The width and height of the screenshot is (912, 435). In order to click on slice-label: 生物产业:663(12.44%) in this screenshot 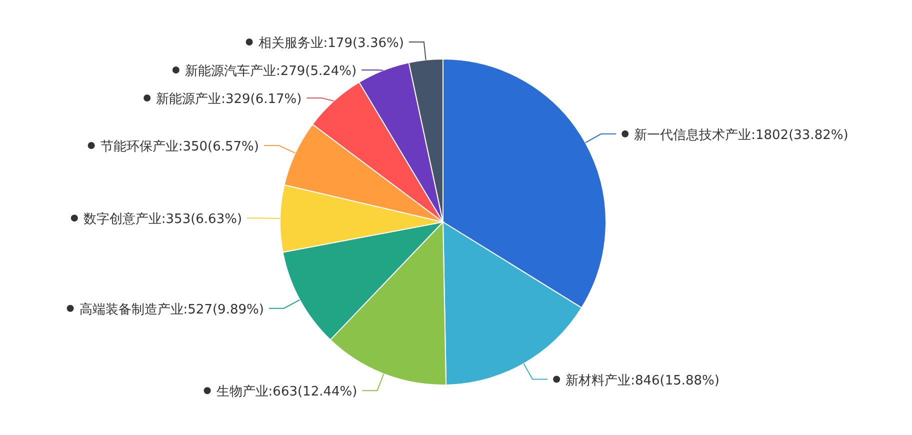, I will do `click(287, 392)`.